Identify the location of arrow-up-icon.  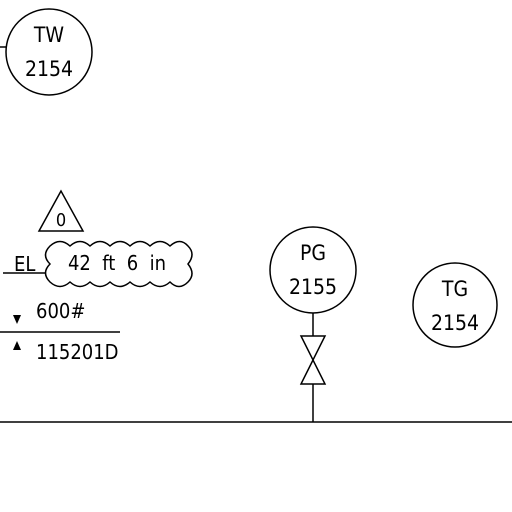
(17, 345).